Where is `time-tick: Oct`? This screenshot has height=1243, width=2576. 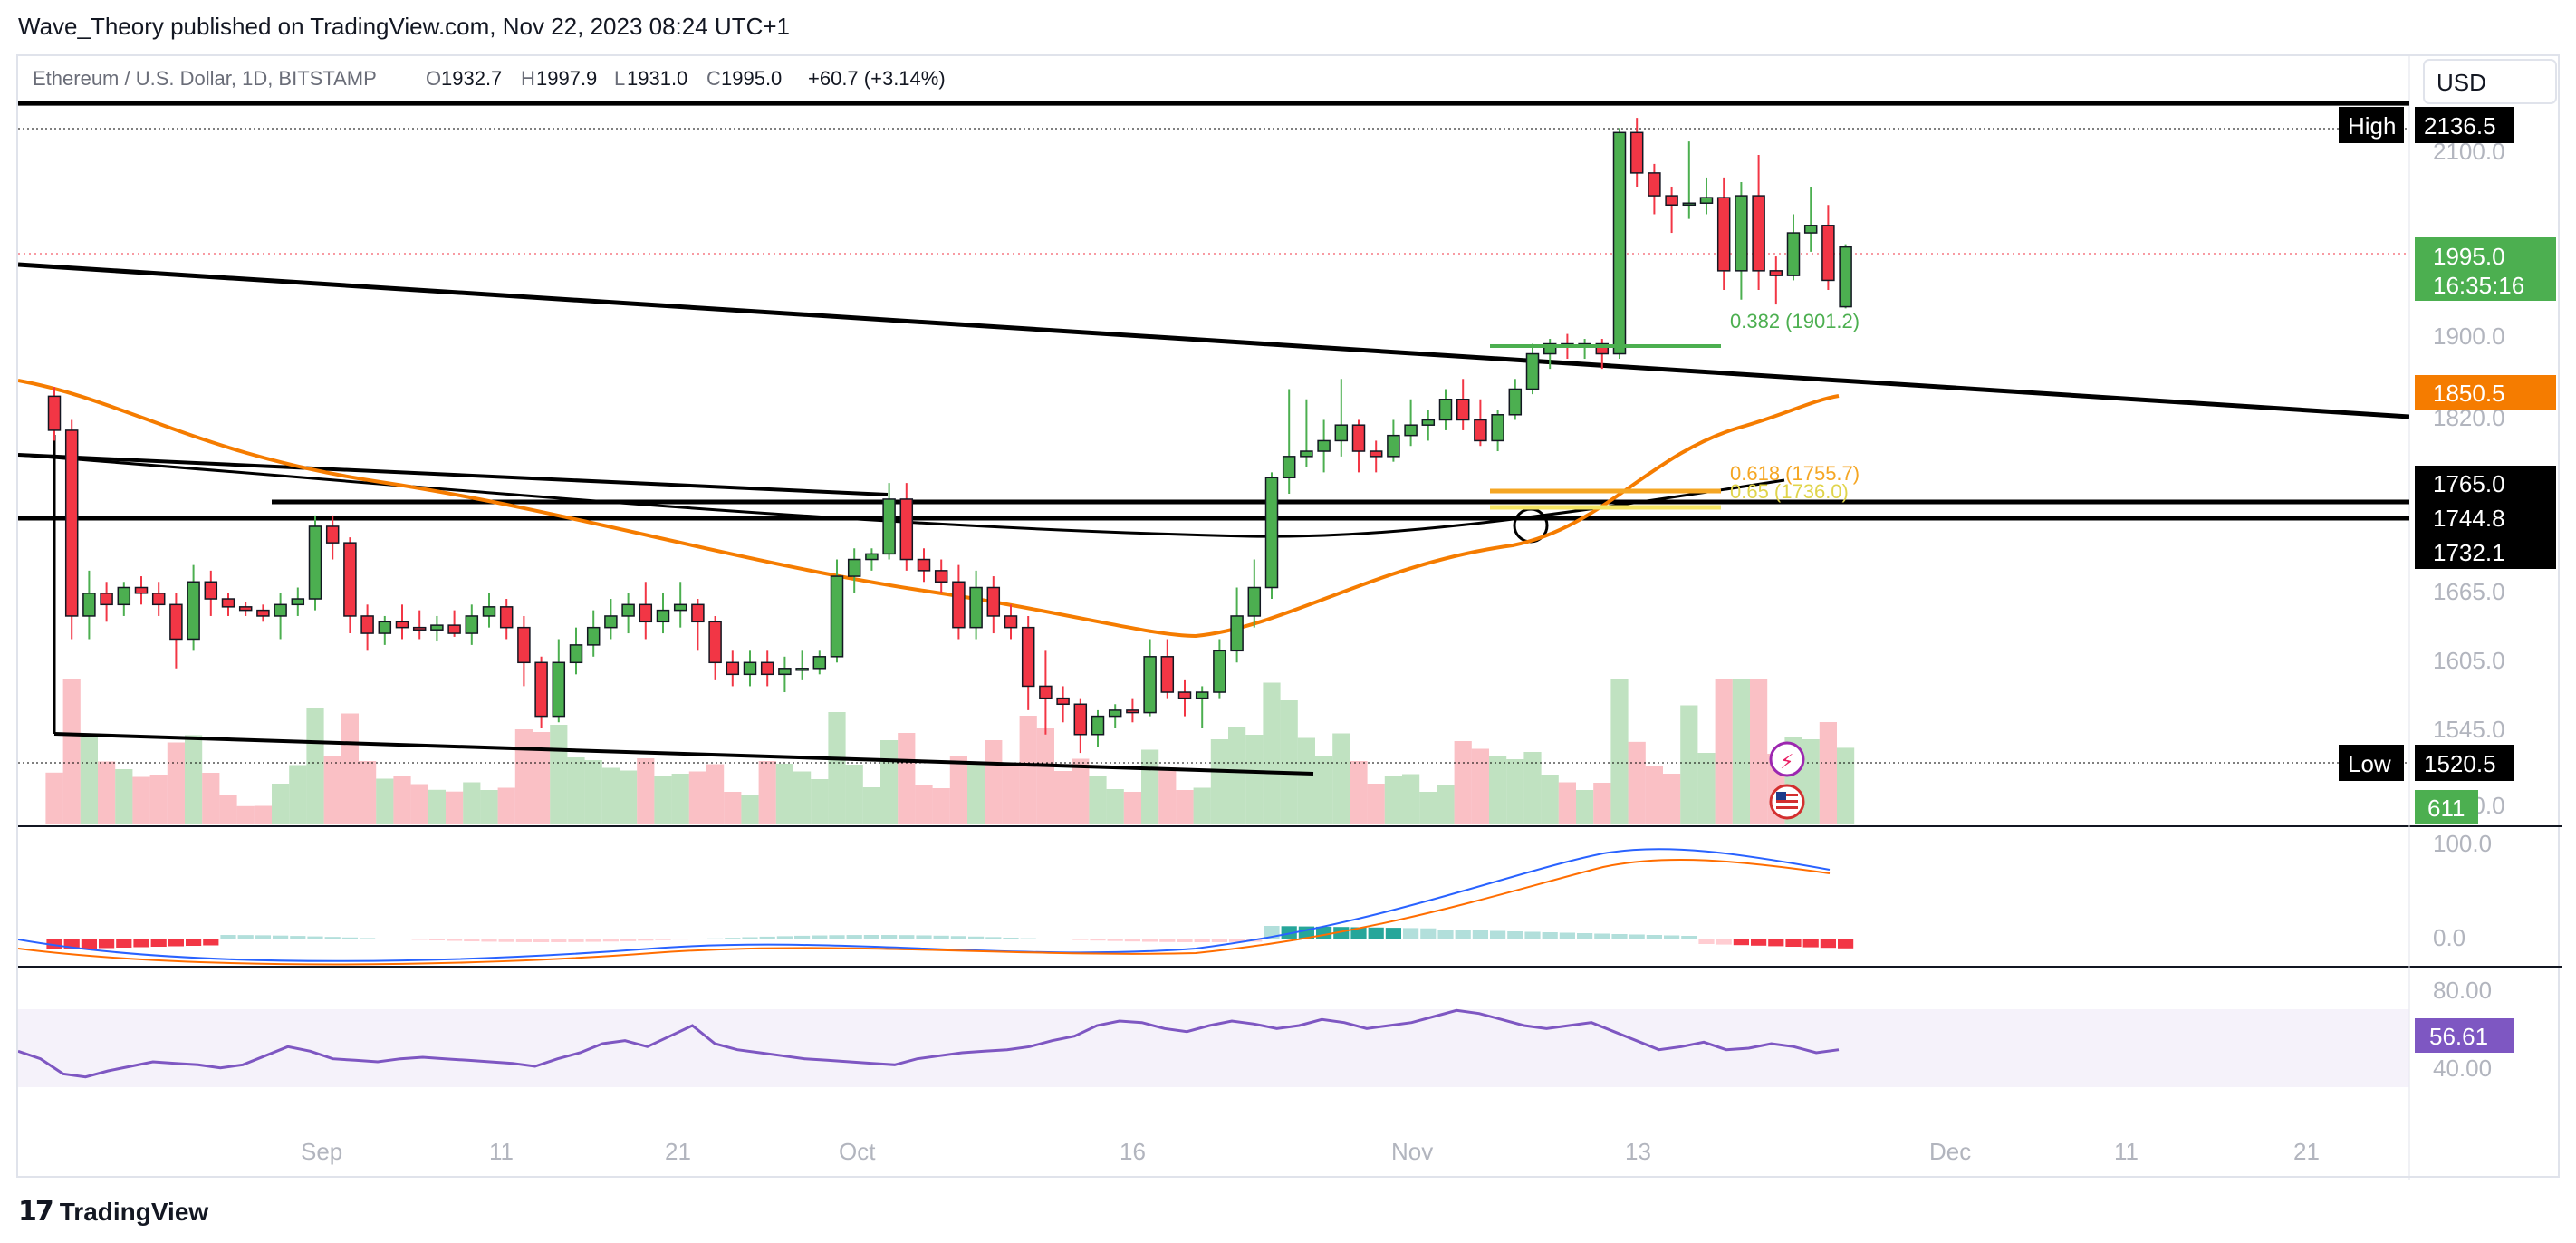
time-tick: Oct is located at coordinates (857, 1151).